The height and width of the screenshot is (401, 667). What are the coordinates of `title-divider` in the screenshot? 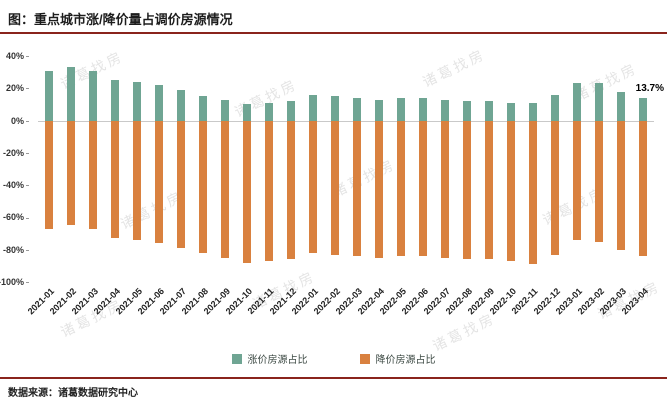 It's located at (333, 33).